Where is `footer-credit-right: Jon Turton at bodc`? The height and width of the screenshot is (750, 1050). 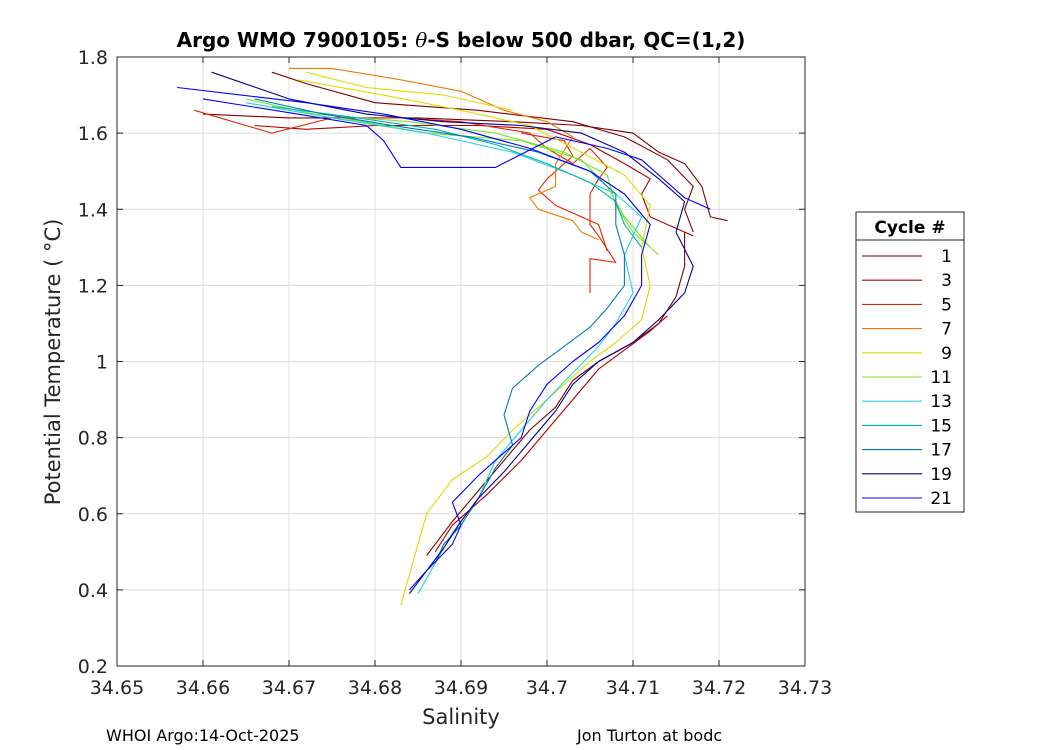 footer-credit-right: Jon Turton at bodc is located at coordinates (650, 735).